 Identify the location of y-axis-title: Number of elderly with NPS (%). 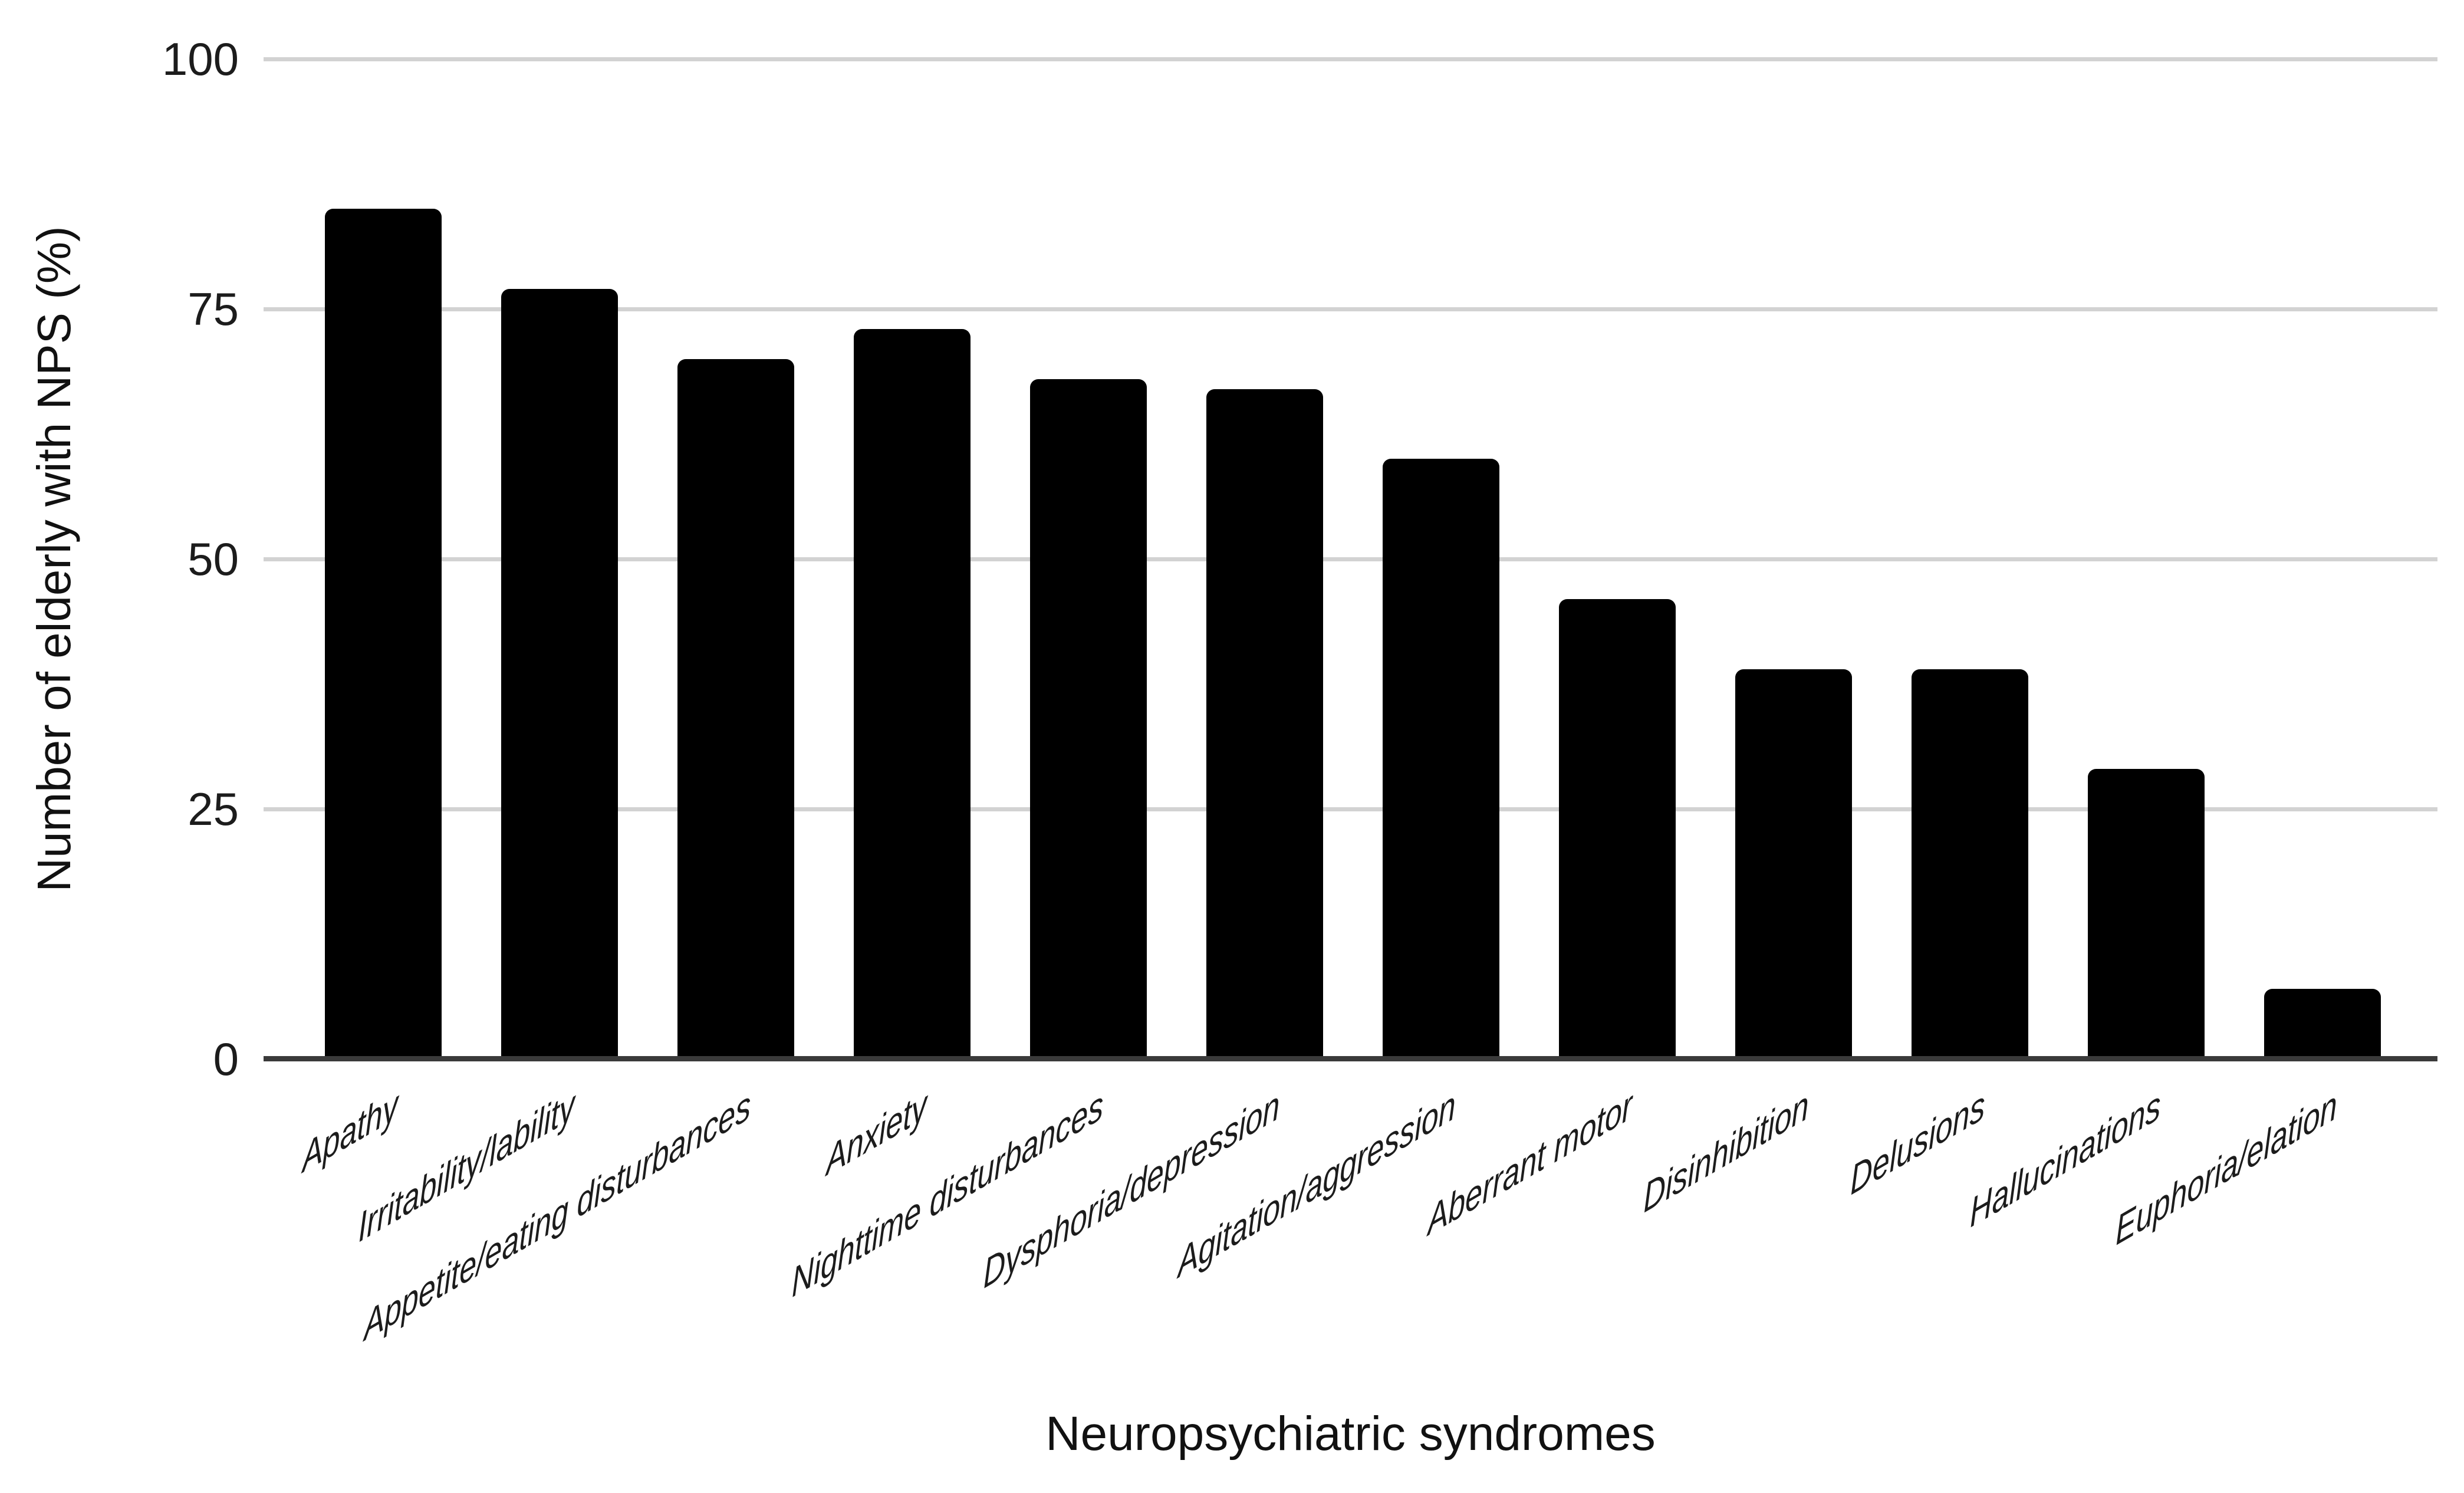
(54, 559).